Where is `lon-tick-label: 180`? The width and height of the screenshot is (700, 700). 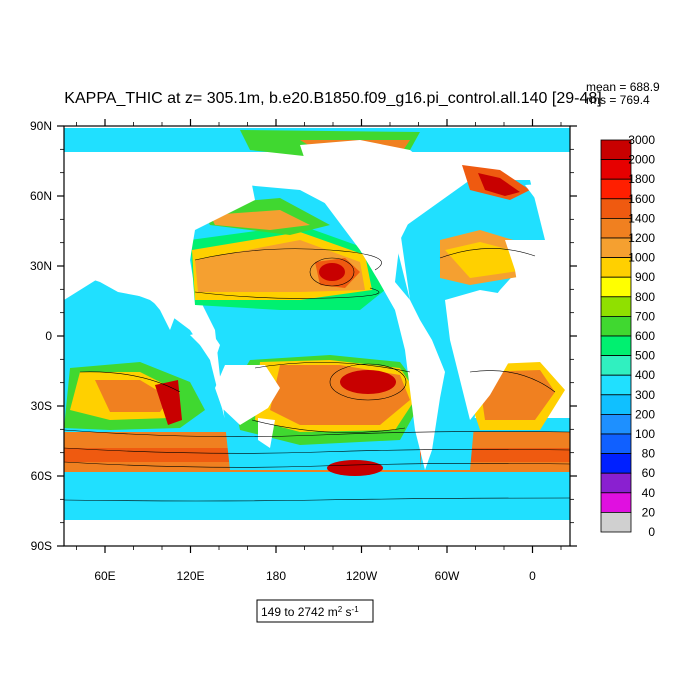 lon-tick-label: 180 is located at coordinates (276, 576).